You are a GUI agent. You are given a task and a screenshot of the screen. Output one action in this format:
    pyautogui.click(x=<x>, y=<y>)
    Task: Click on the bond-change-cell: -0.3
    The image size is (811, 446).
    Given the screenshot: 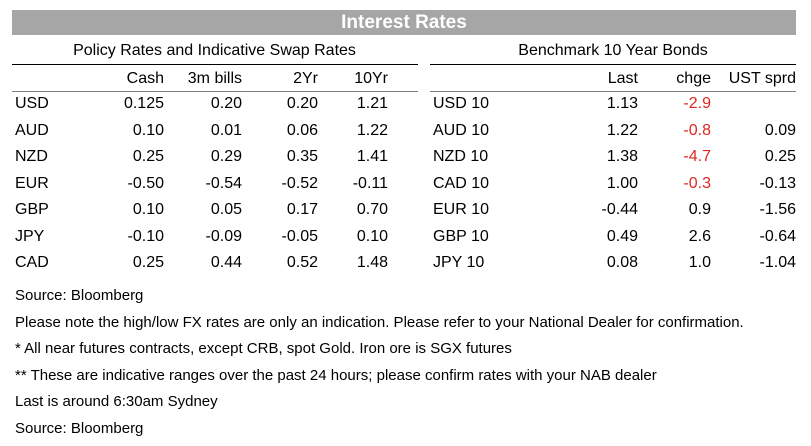 What is the action you would take?
    pyautogui.click(x=697, y=183)
    